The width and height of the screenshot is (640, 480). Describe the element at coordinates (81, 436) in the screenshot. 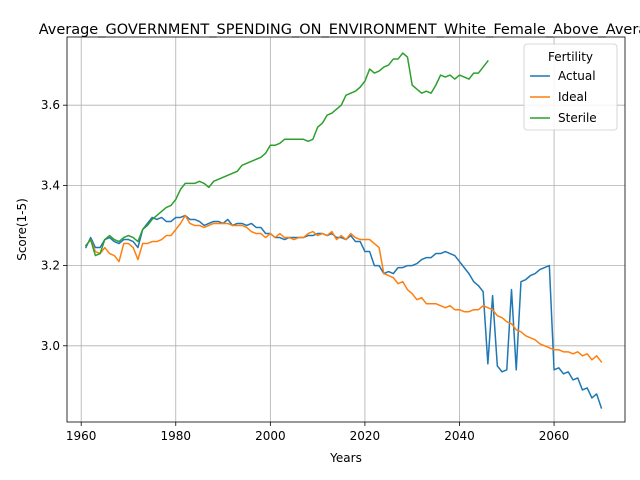

I see `x-tick-label: 1960` at that location.